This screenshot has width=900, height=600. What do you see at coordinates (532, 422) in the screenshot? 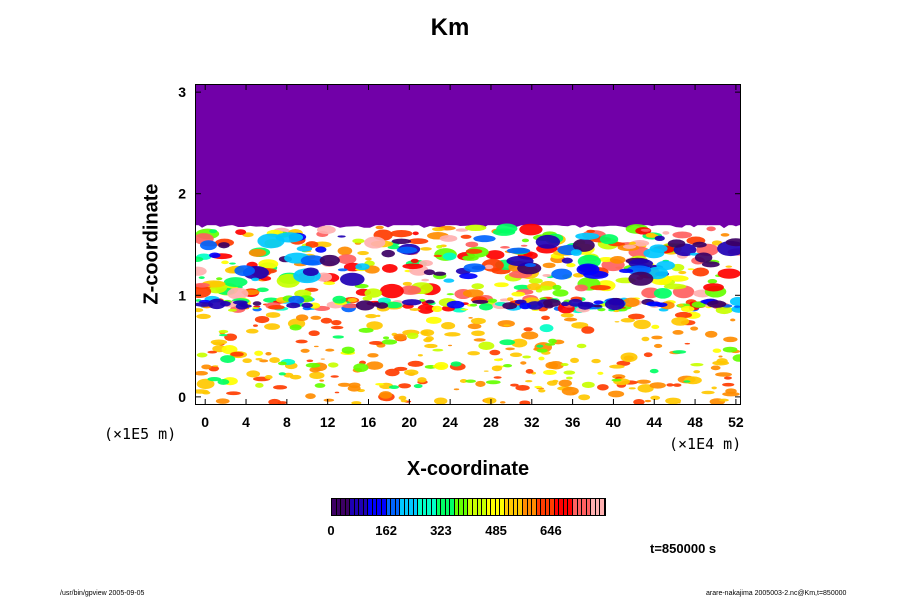
I see `x-tick-label: 32` at bounding box center [532, 422].